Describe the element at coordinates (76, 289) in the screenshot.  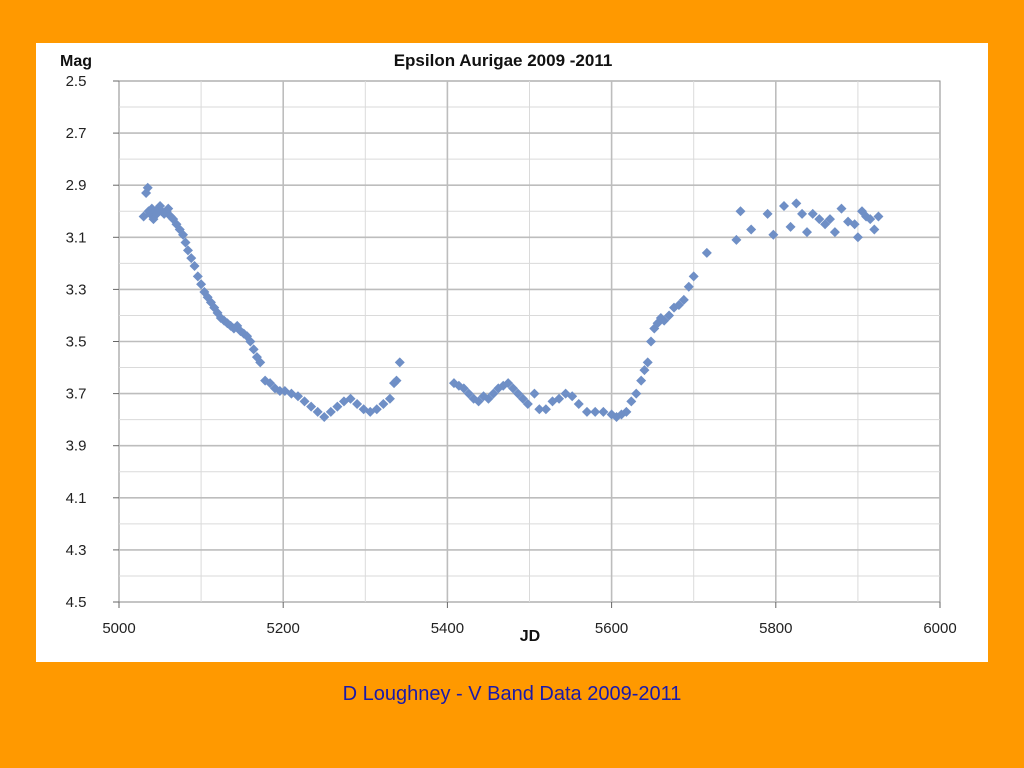
I see `y-tick-label: 3.3` at that location.